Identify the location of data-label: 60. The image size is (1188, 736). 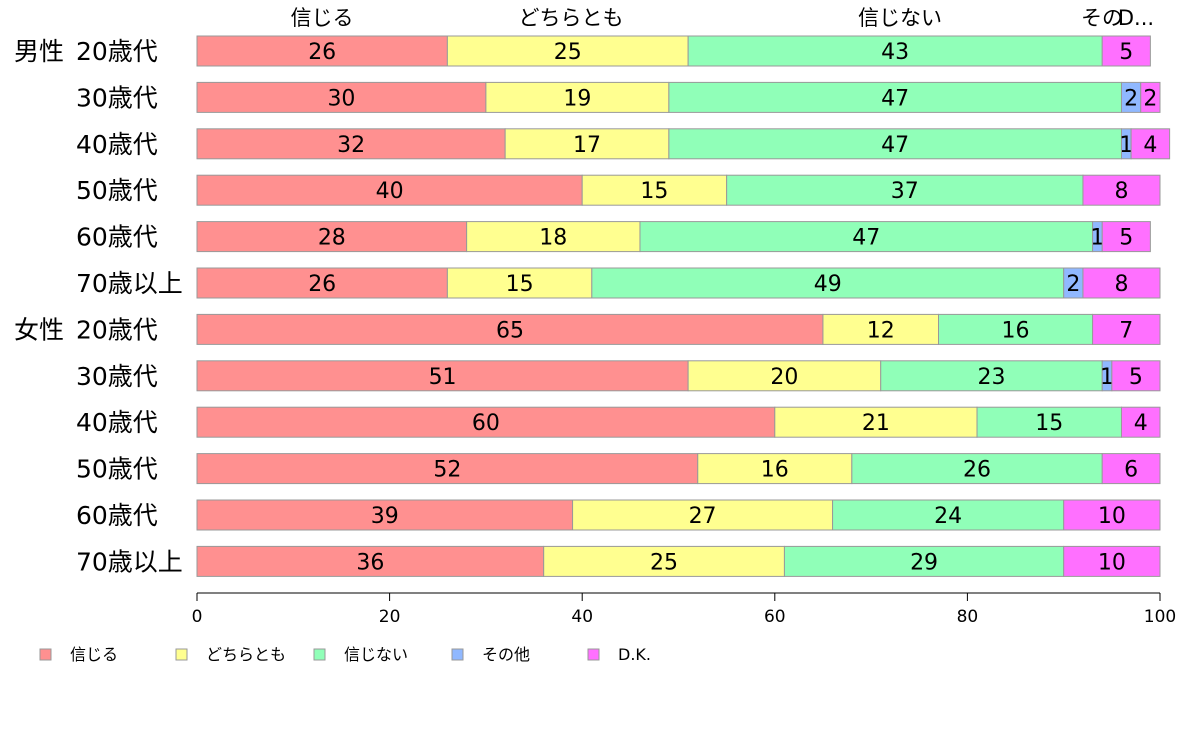
(486, 423).